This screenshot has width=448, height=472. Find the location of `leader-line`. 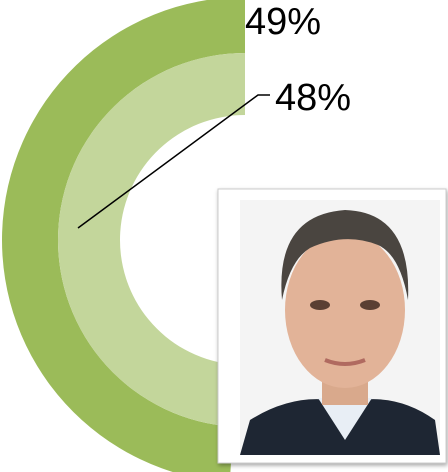

leader-line is located at coordinates (173, 161).